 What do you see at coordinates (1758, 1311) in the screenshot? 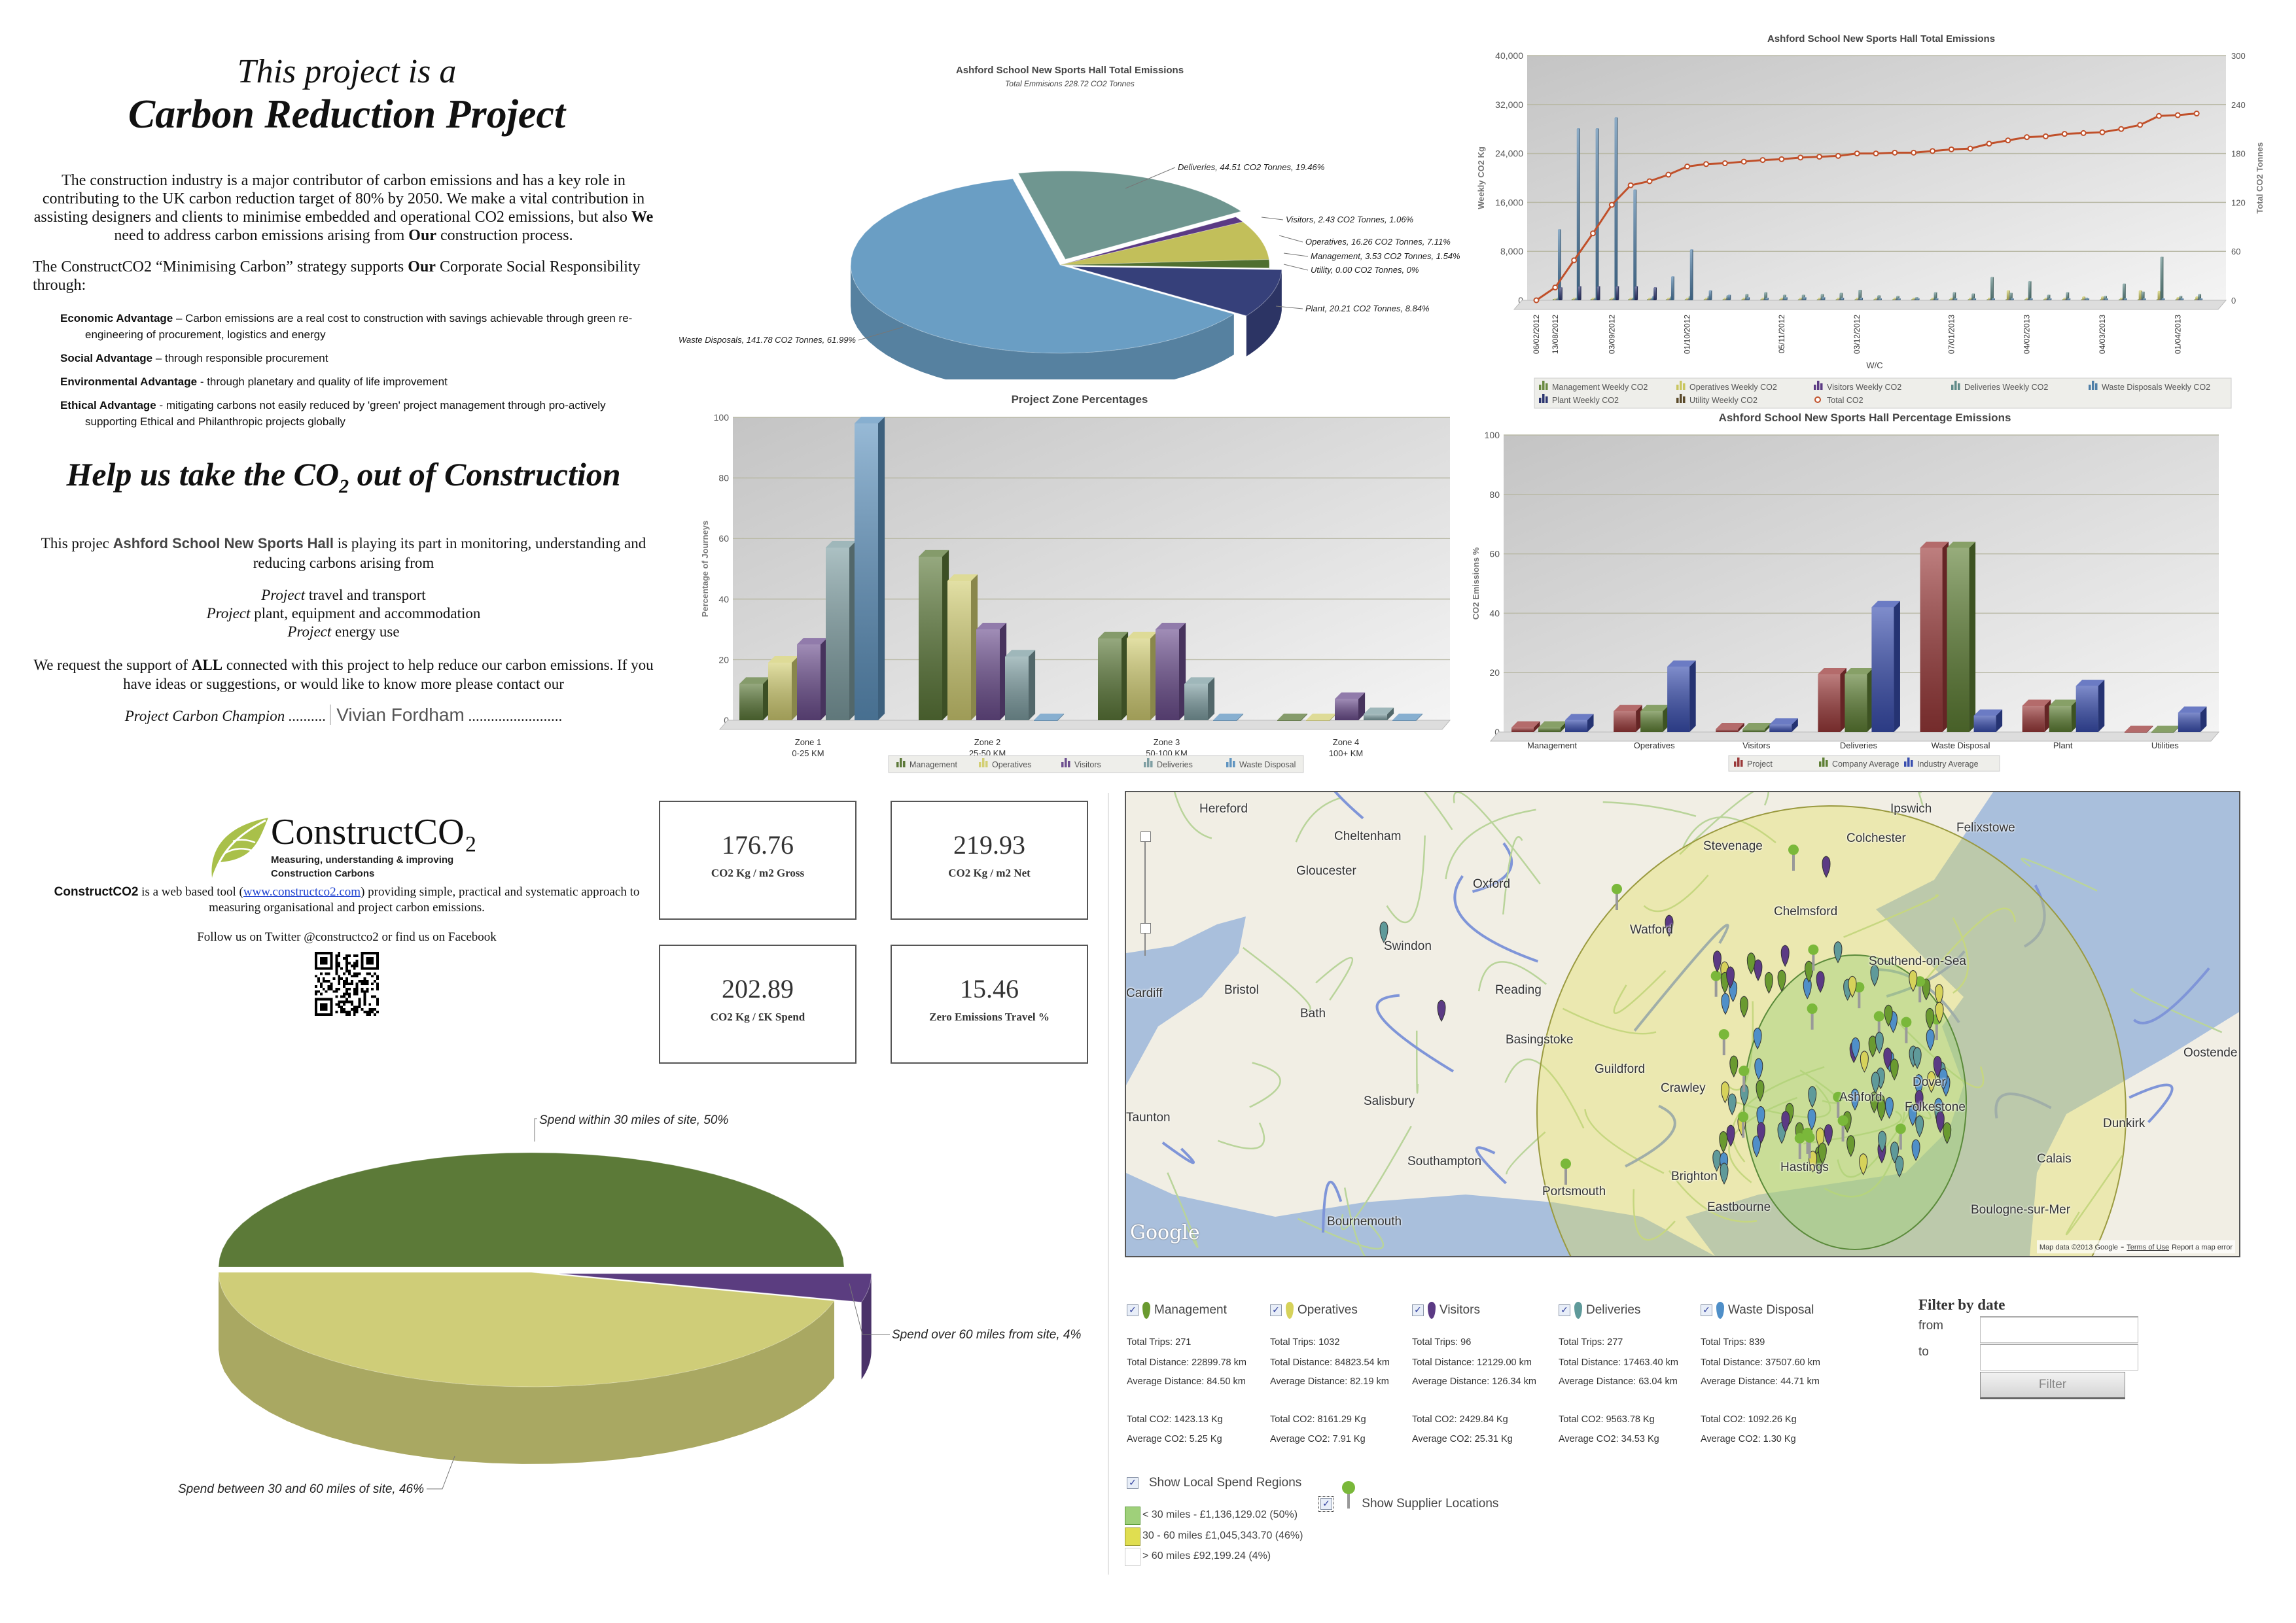
I see `category-toggle-waste-disposal: ✓ Waste Disposal` at bounding box center [1758, 1311].